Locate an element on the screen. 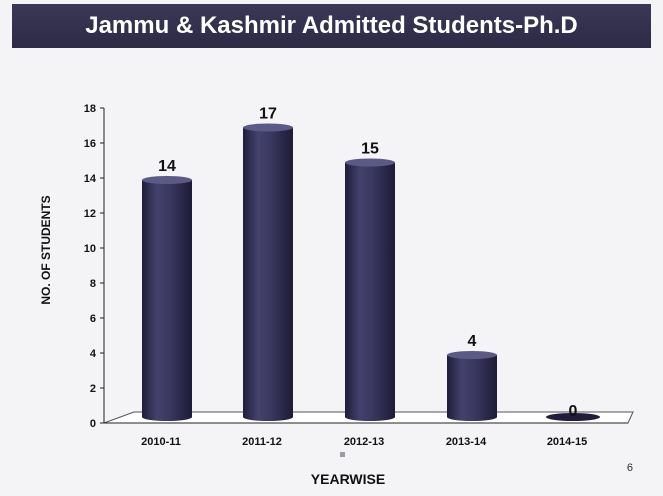 The image size is (663, 496). y-tick-label: 14 is located at coordinates (90, 179).